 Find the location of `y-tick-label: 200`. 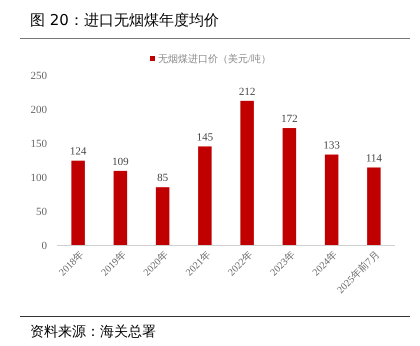

y-tick-label: 200 is located at coordinates (39, 110).